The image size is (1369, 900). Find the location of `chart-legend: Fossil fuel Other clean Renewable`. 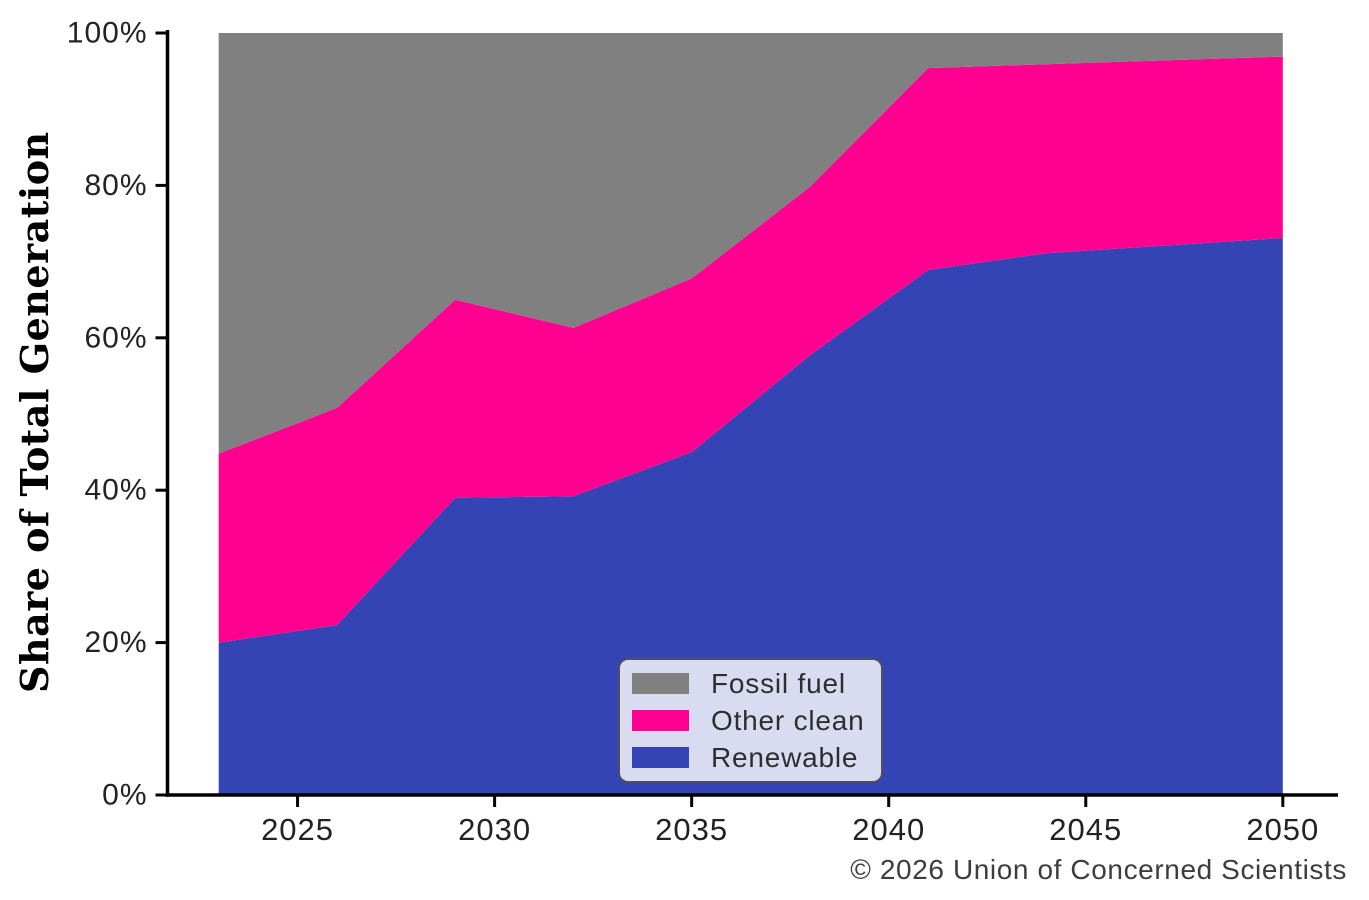

chart-legend: Fossil fuel Other clean Renewable is located at coordinates (750, 720).